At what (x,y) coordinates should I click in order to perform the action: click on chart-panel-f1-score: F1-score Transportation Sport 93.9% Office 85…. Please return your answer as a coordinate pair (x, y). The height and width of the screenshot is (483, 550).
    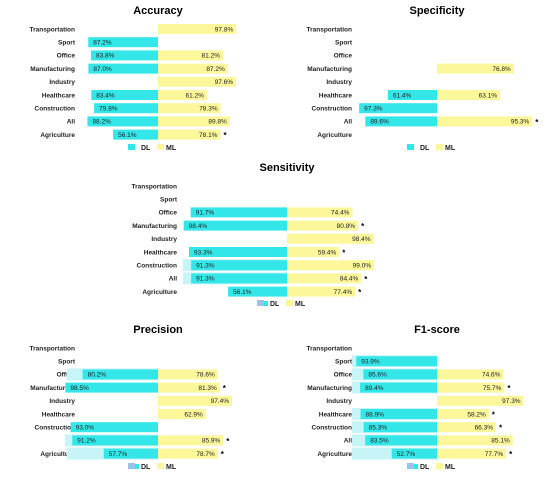
    Looking at the image, I should click on (415, 397).